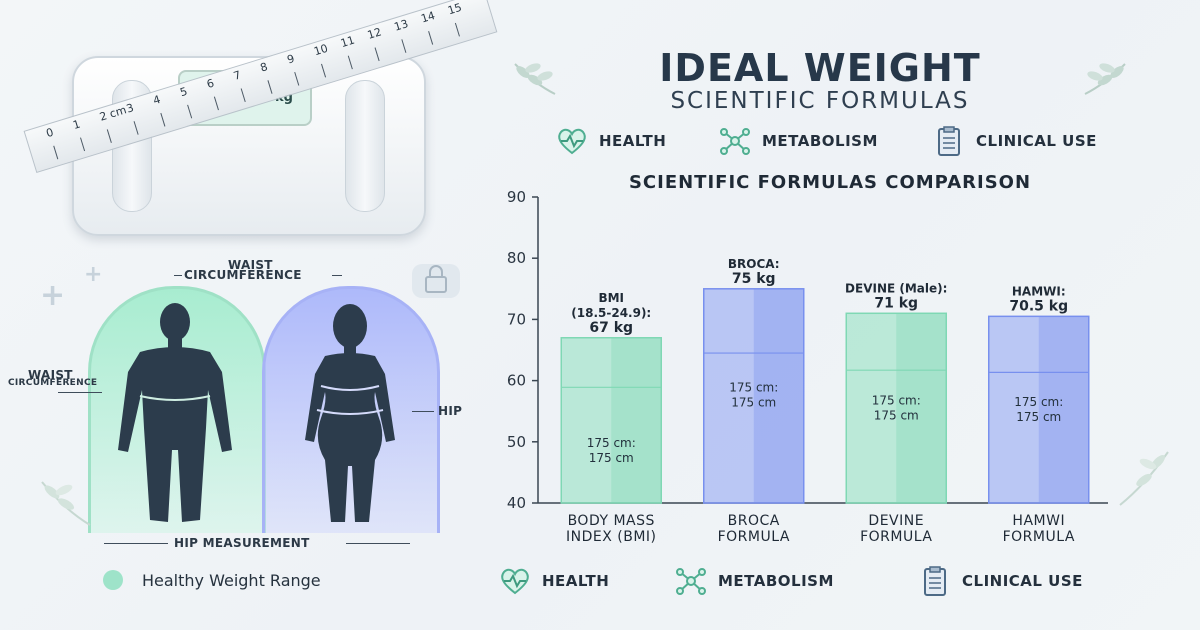  What do you see at coordinates (611, 313) in the screenshot?
I see `bar-value-label: (18.5-24.9):` at bounding box center [611, 313].